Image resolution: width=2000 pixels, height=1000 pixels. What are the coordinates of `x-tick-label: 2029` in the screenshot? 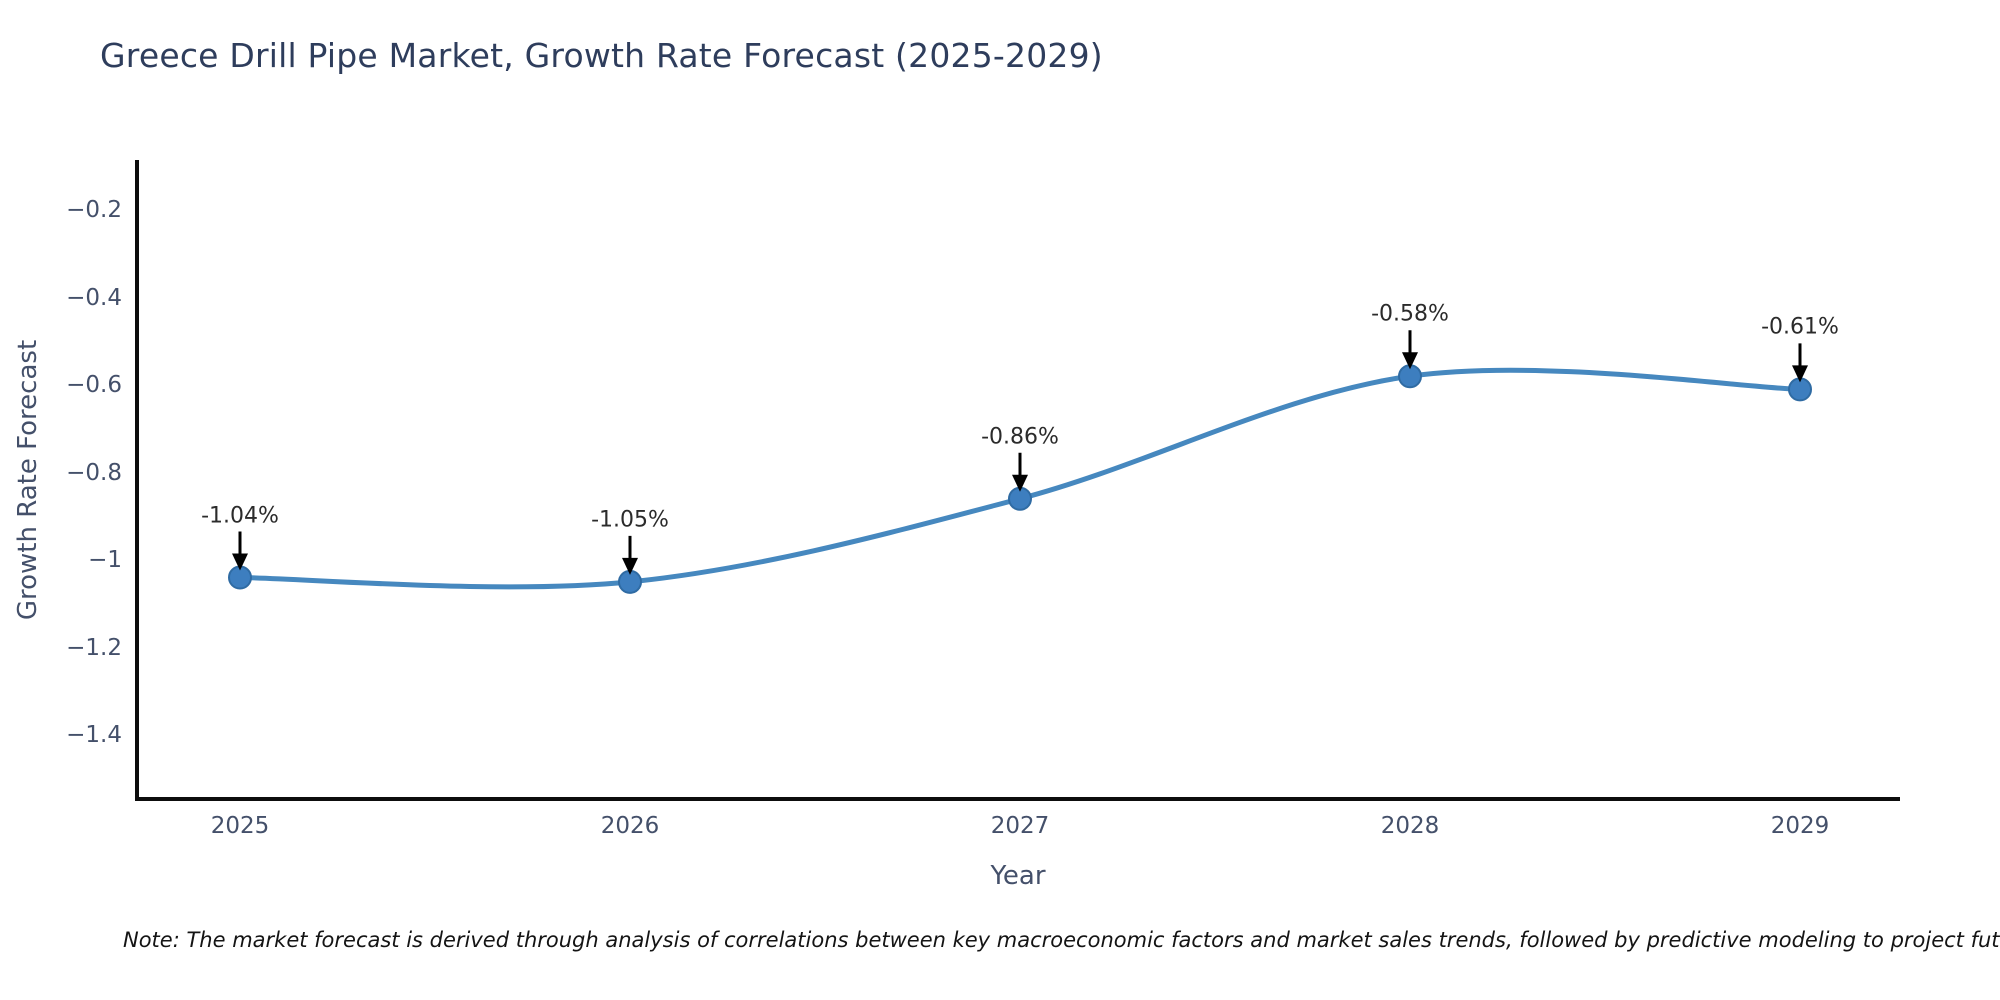 It's located at (1800, 826).